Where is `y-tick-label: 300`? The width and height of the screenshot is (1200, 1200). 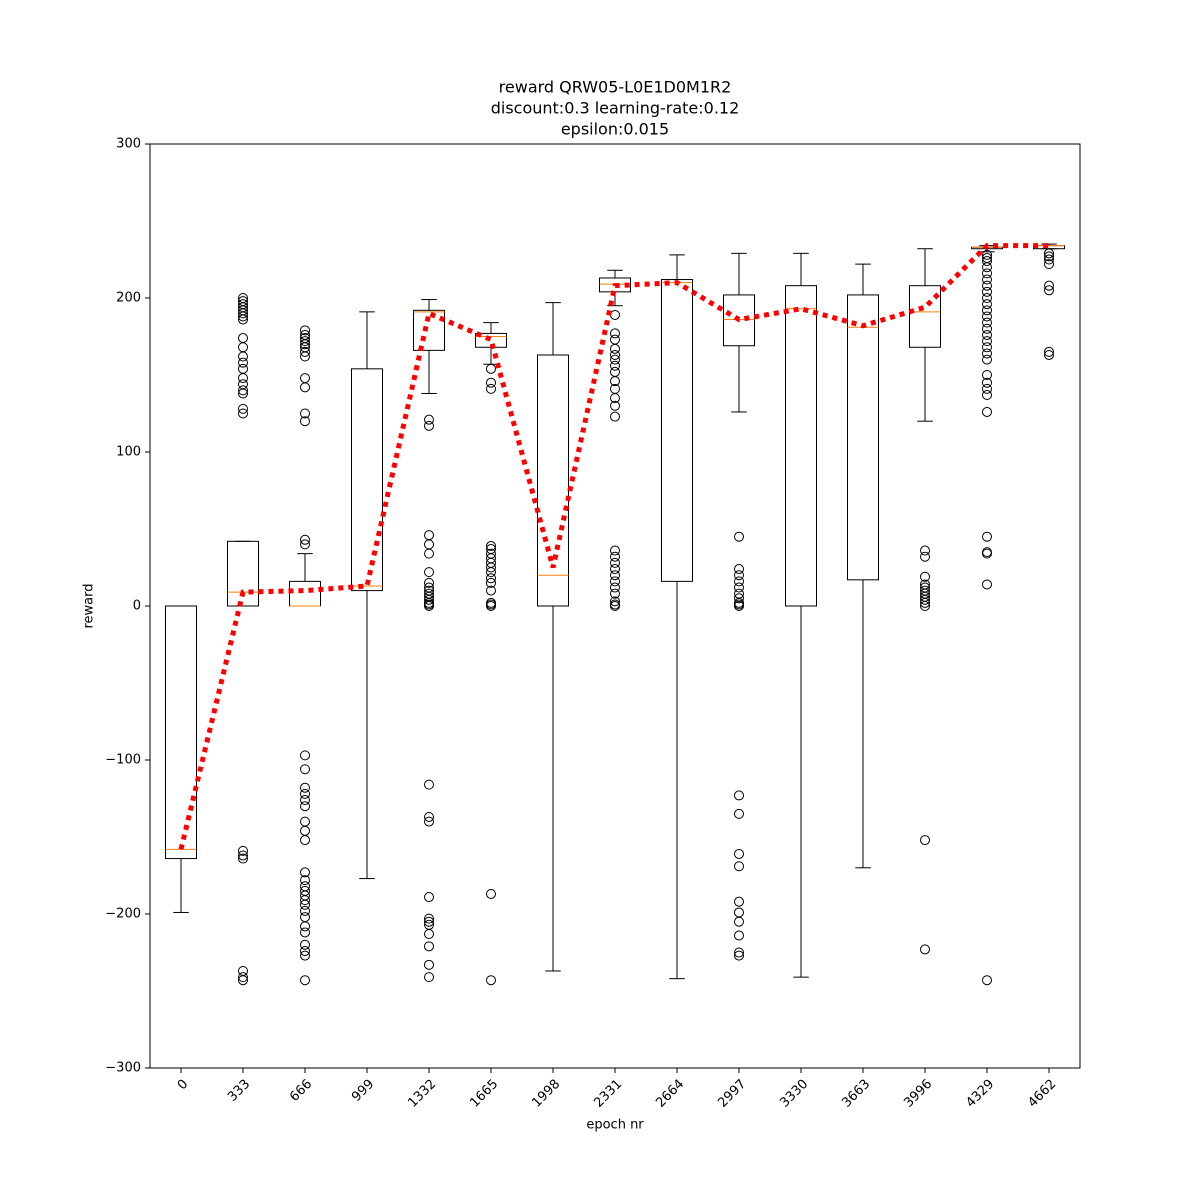
y-tick-label: 300 is located at coordinates (128, 144).